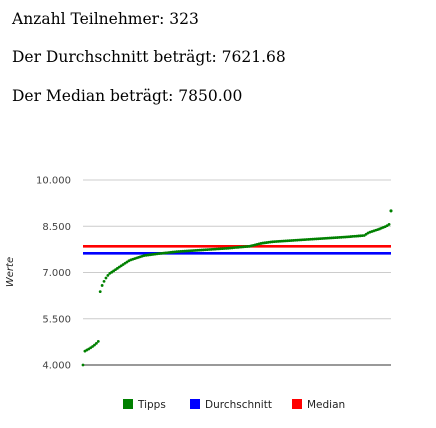 The width and height of the screenshot is (436, 428). What do you see at coordinates (127, 96) in the screenshot?
I see `median-value: Der Median beträgt: 7850.00` at bounding box center [127, 96].